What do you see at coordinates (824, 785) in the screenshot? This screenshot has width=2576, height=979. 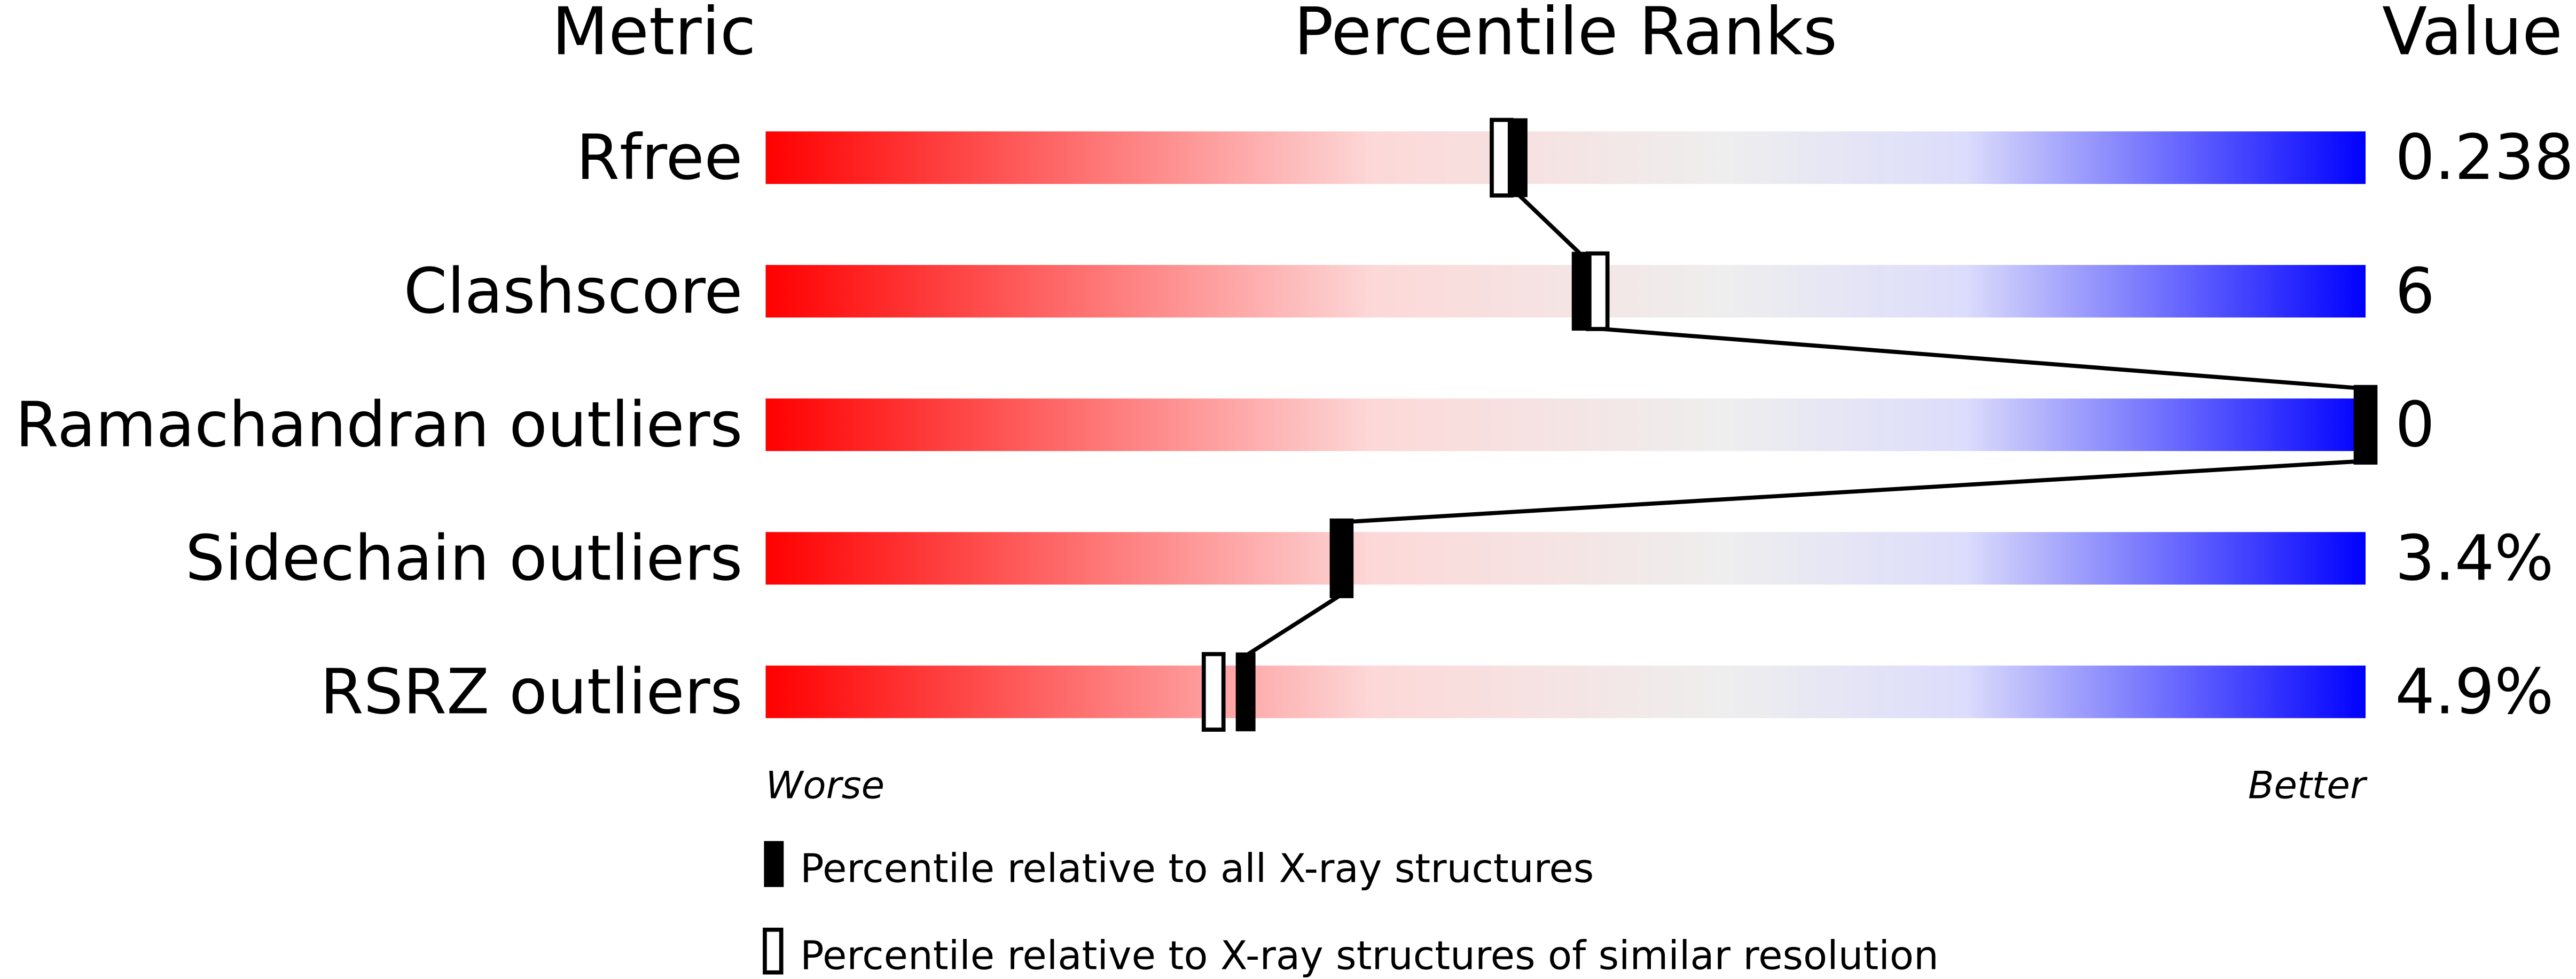 I see `axis-label-worse: Worse` at bounding box center [824, 785].